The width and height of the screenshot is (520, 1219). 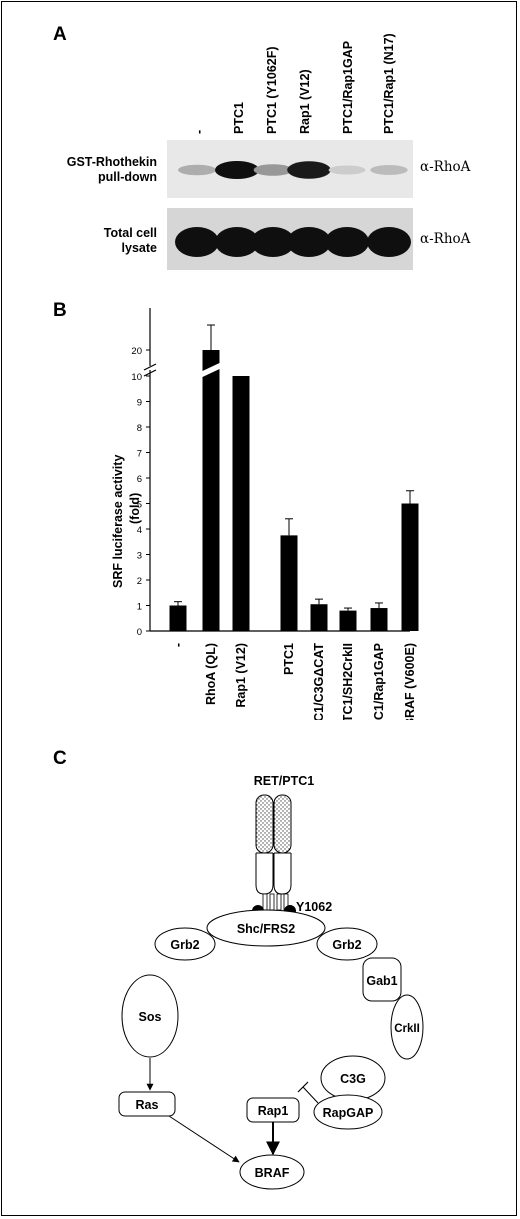 I want to click on gab1-label: Gab1, so click(x=381, y=981).